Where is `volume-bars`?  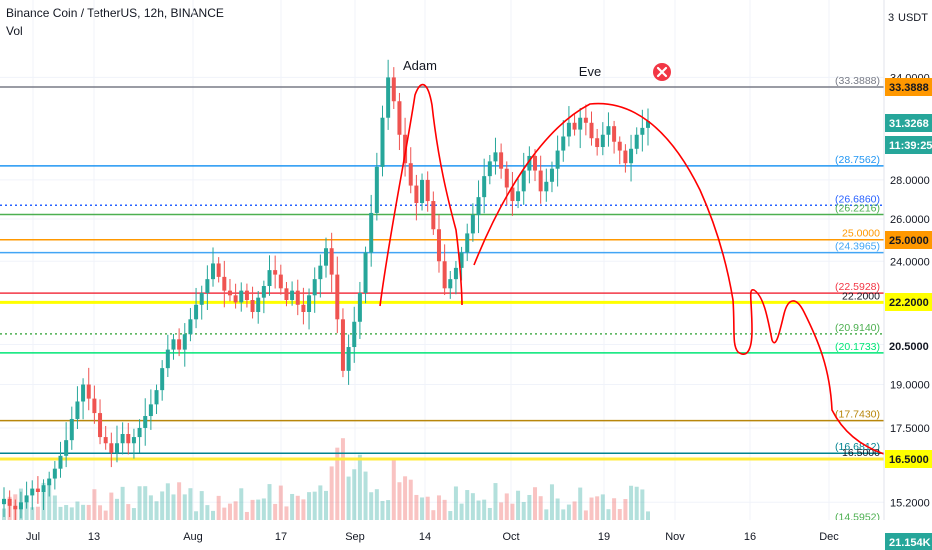 volume-bars is located at coordinates (326, 479).